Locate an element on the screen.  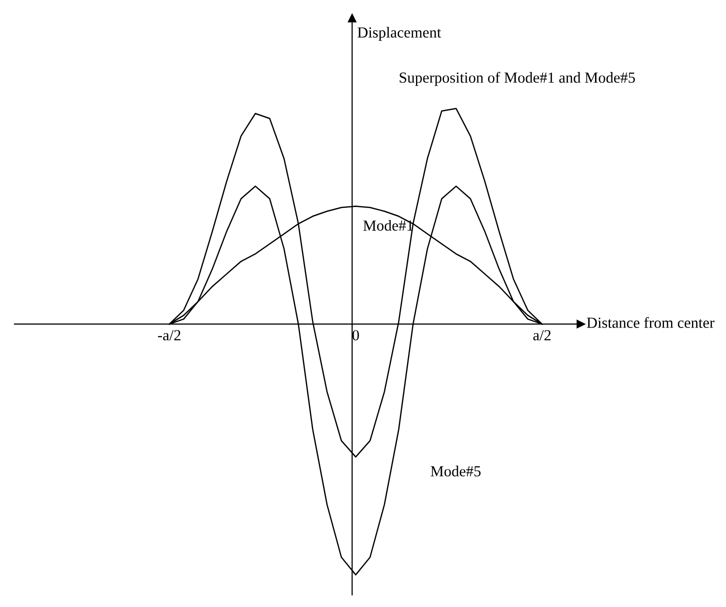
x-tick-label: a/2 is located at coordinates (542, 335).